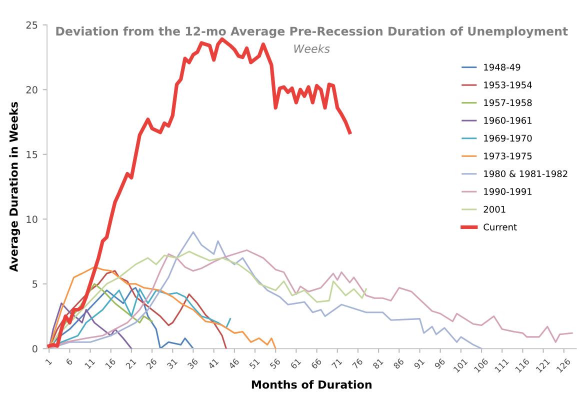  Describe the element at coordinates (32, 90) in the screenshot. I see `y-tick-label: 20` at that location.